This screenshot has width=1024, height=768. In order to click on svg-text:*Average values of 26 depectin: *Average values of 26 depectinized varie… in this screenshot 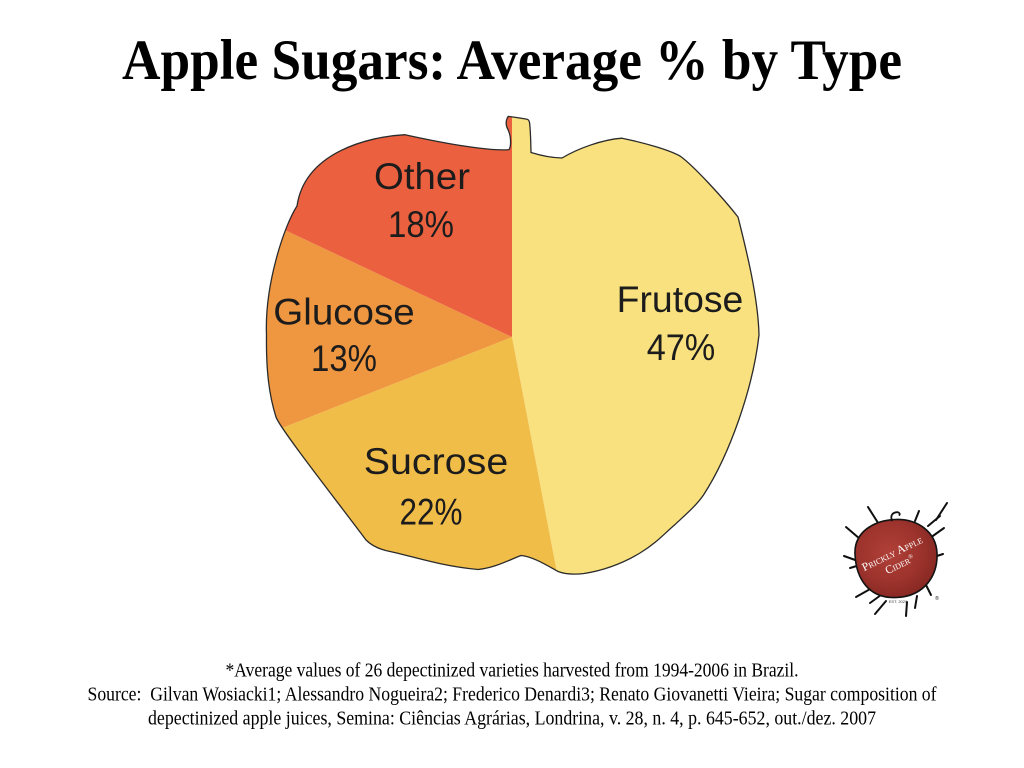, I will do `click(512, 671)`.